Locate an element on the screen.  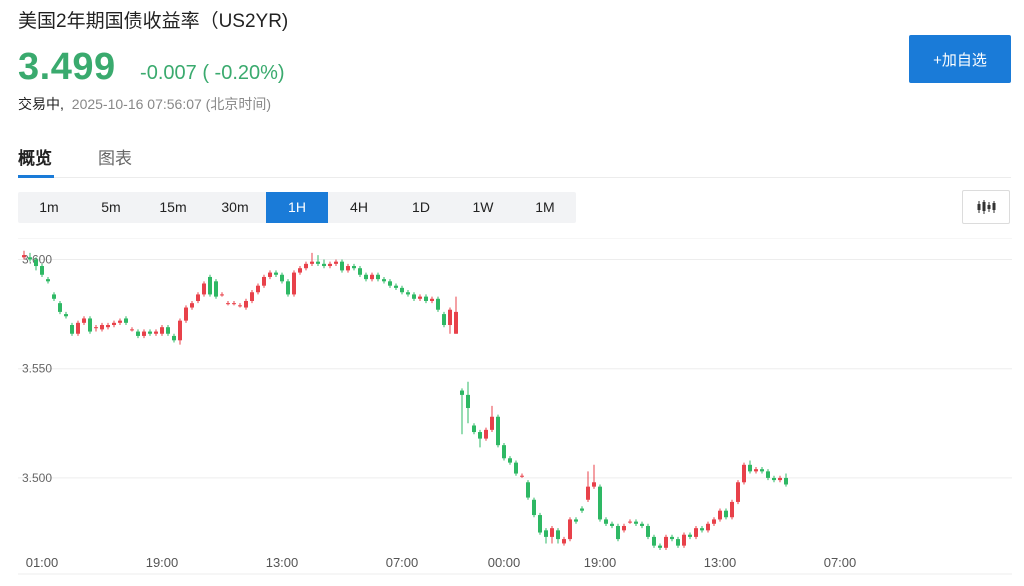
interval-1h: 1H is located at coordinates (297, 207).